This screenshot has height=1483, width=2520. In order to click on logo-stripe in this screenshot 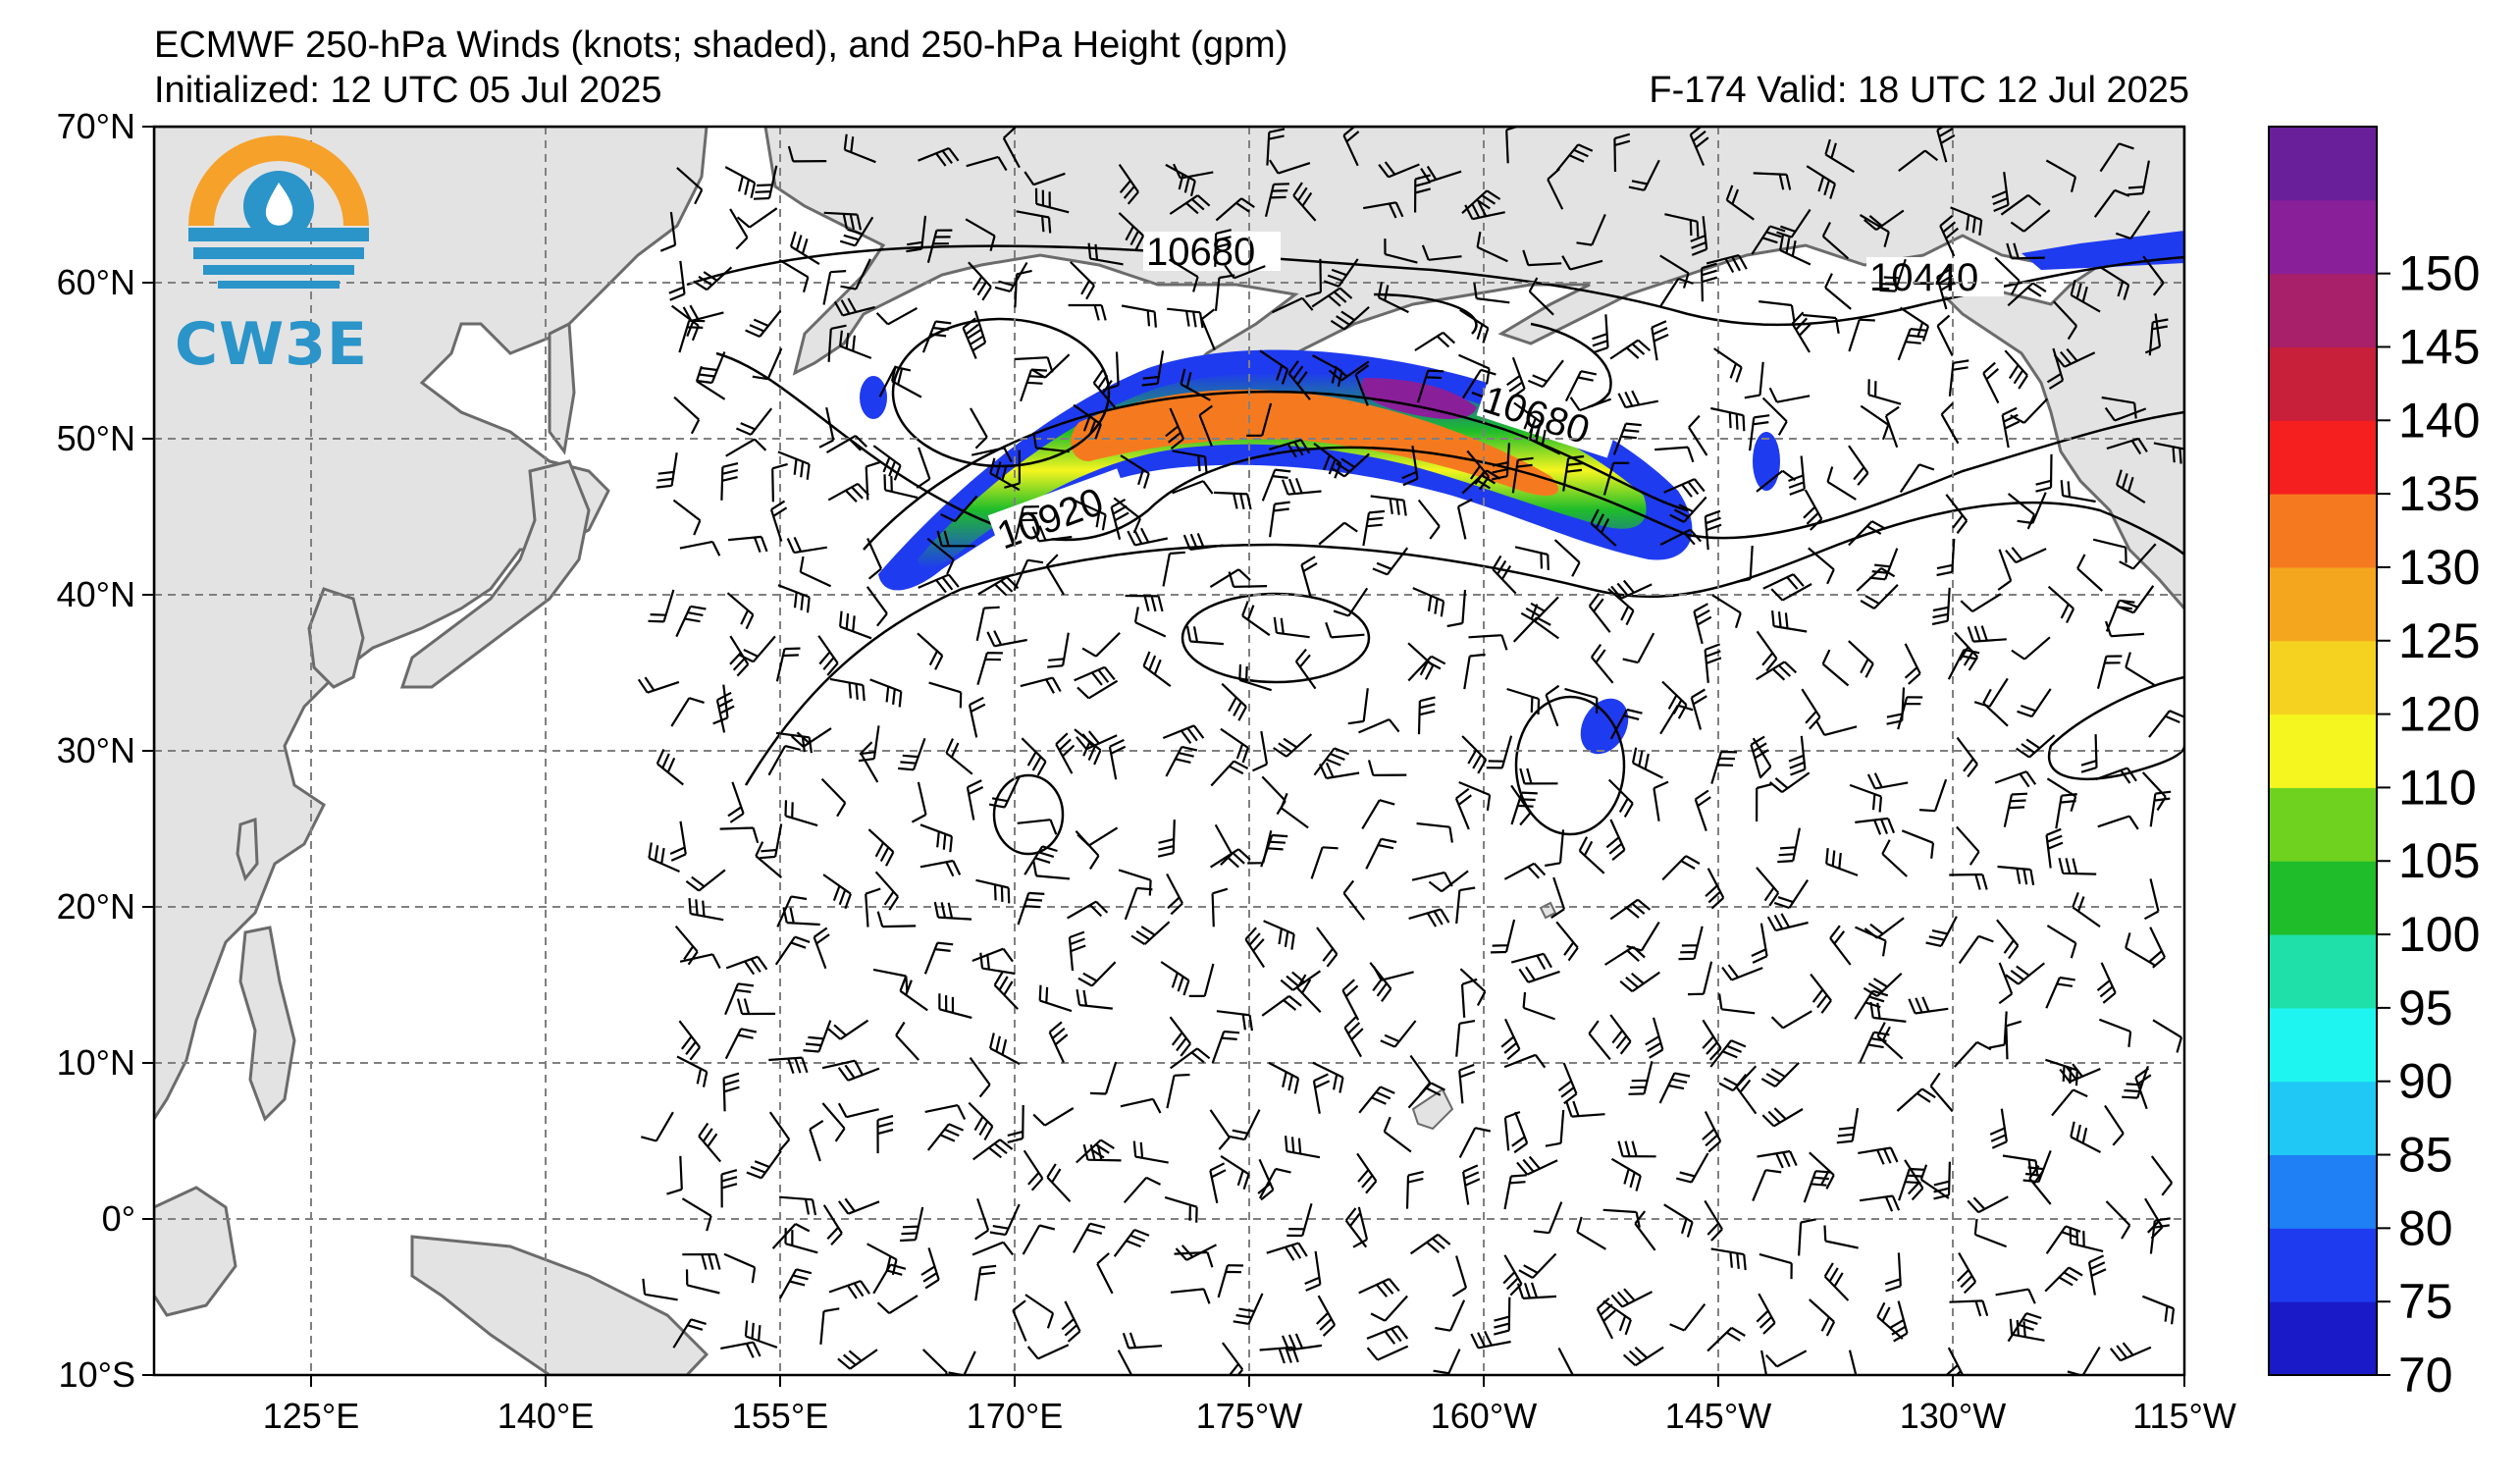, I will do `click(278, 253)`.